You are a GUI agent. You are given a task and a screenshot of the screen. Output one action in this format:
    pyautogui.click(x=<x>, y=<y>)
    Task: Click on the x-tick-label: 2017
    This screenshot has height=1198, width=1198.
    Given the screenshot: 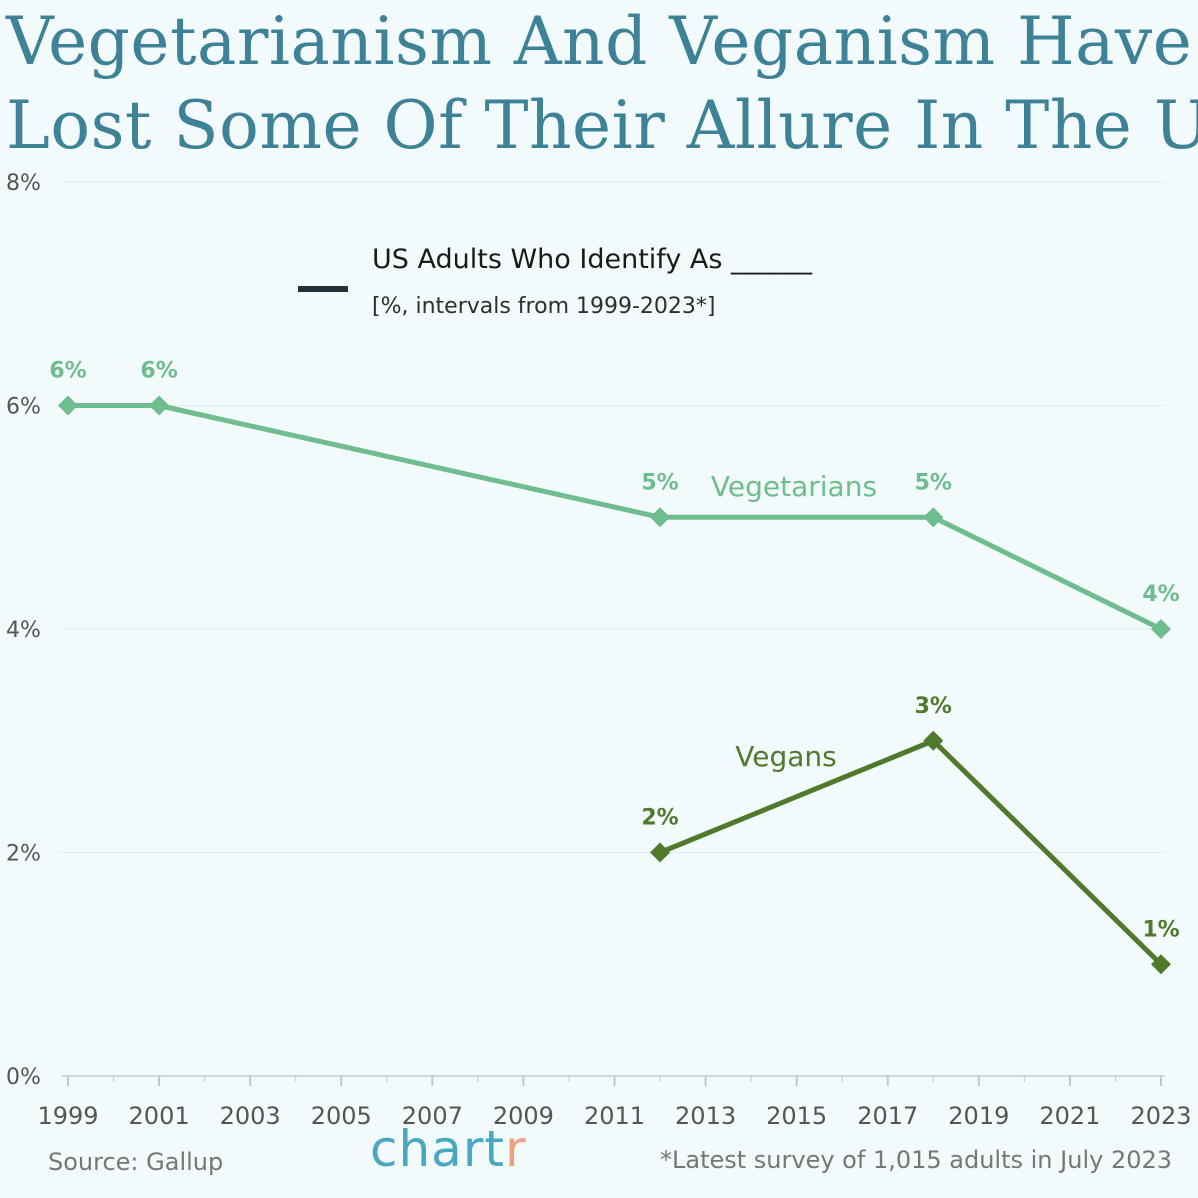 What is the action you would take?
    pyautogui.click(x=887, y=1116)
    